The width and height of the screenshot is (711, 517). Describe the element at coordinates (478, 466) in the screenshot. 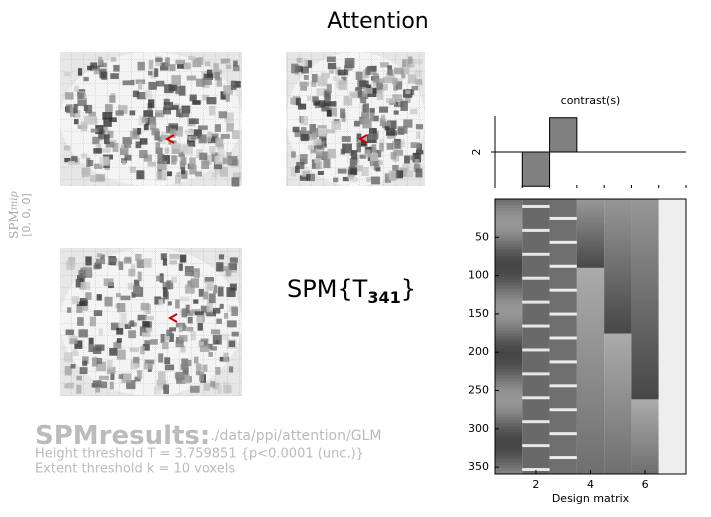

I see `y-tick-label: 350` at that location.